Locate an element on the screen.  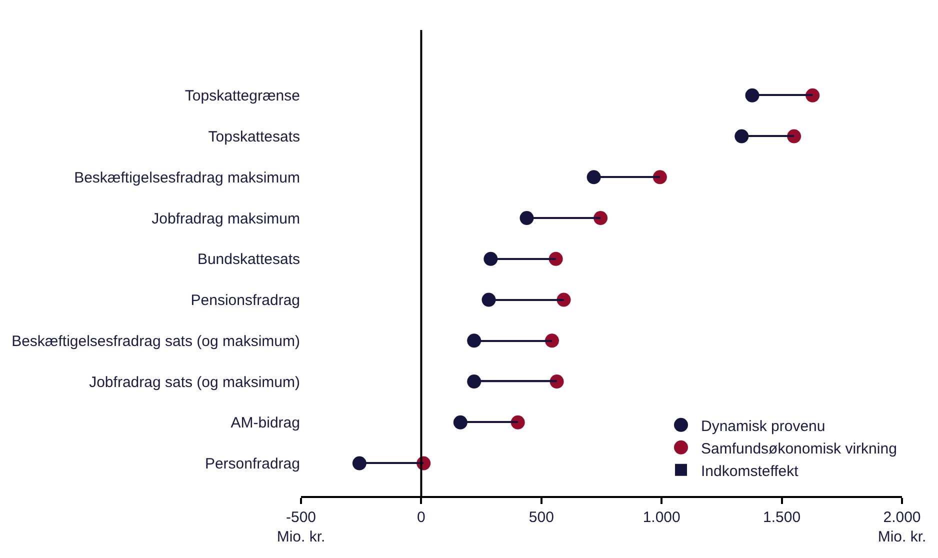
y-tick-label: AM-bidrag is located at coordinates (265, 423).